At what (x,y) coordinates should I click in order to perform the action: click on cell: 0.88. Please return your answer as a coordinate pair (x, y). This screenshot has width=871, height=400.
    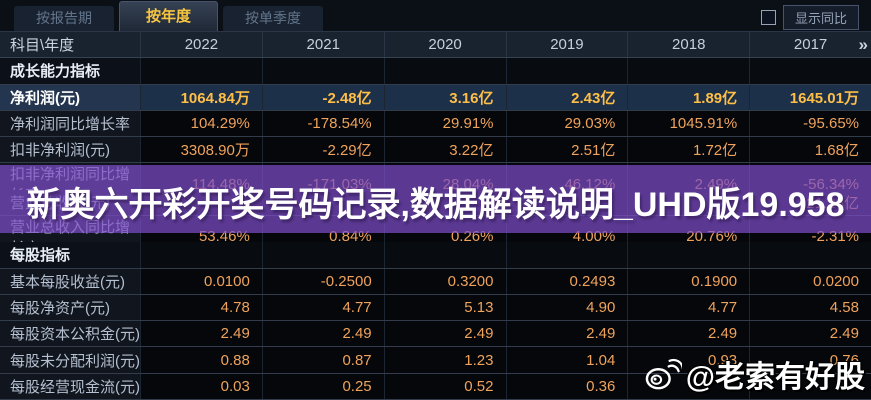
    Looking at the image, I should click on (201, 360).